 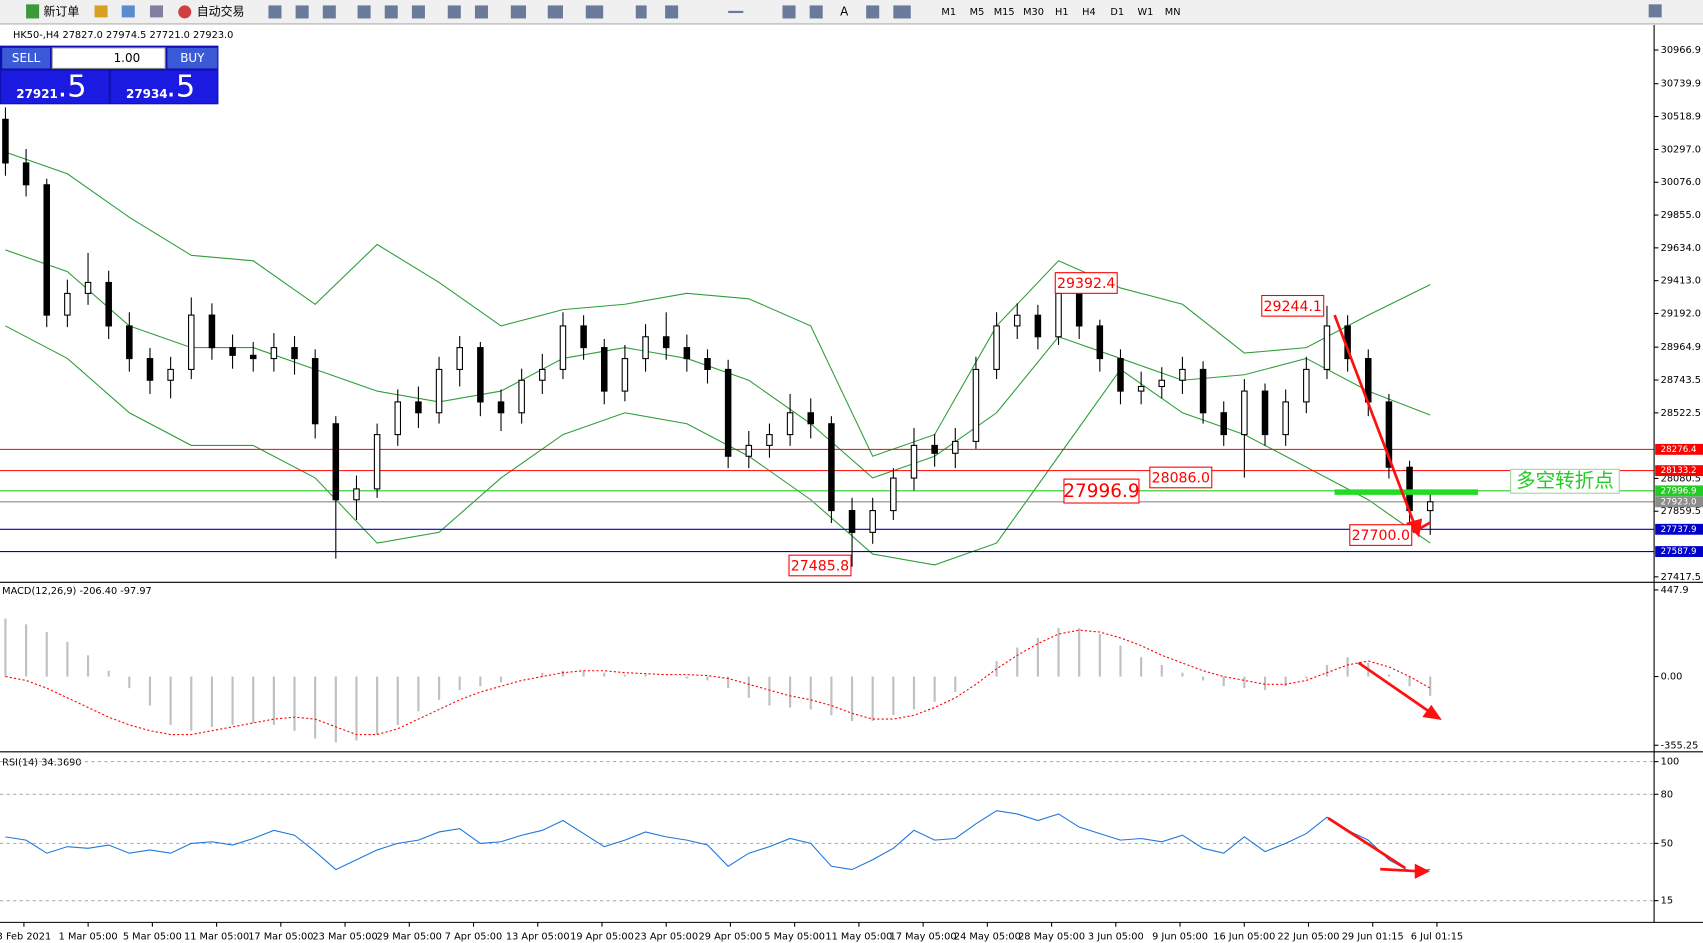 I want to click on timeframe-button: M15, so click(x=1004, y=12).